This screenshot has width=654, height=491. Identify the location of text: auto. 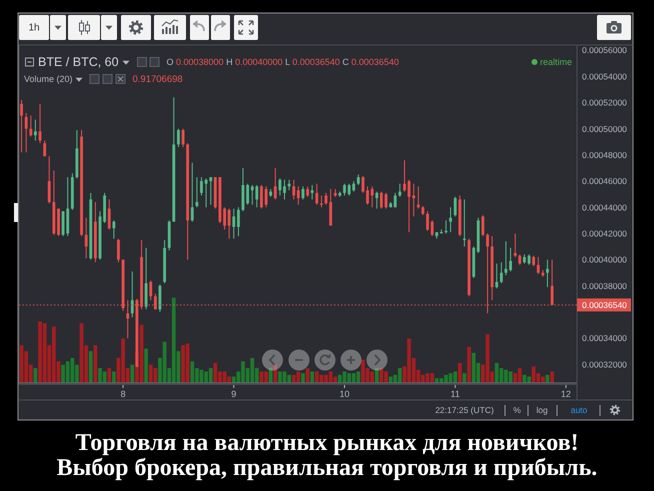
(579, 410).